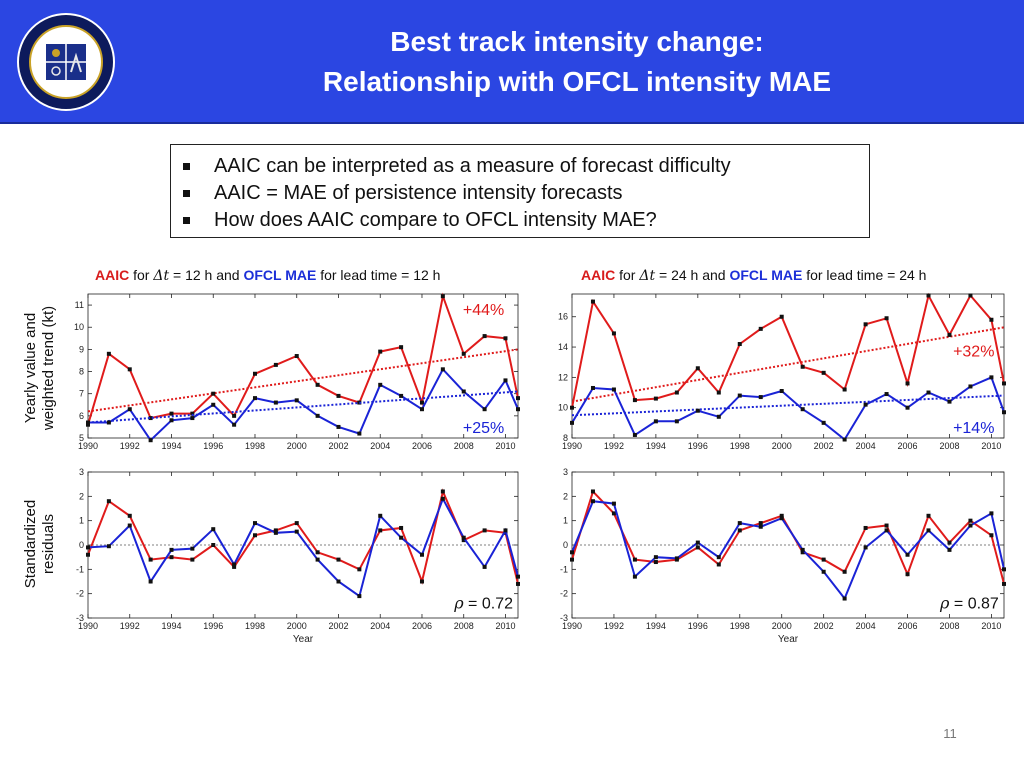 Image resolution: width=1024 pixels, height=768 pixels. Describe the element at coordinates (908, 626) in the screenshot. I see `x-tick-label: 2006` at that location.